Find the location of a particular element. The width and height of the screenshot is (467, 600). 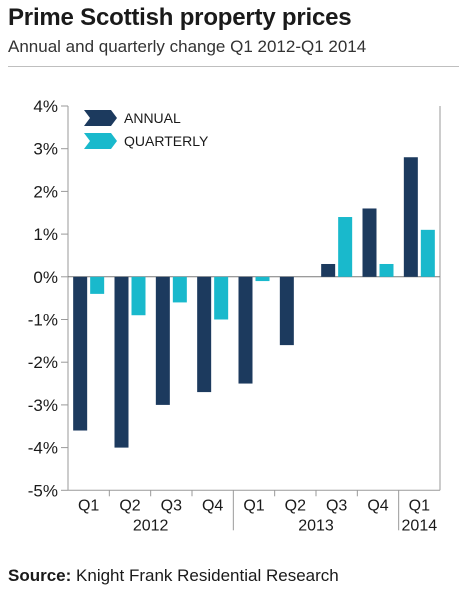

chart-title: Prime Scottish property prices is located at coordinates (180, 17).